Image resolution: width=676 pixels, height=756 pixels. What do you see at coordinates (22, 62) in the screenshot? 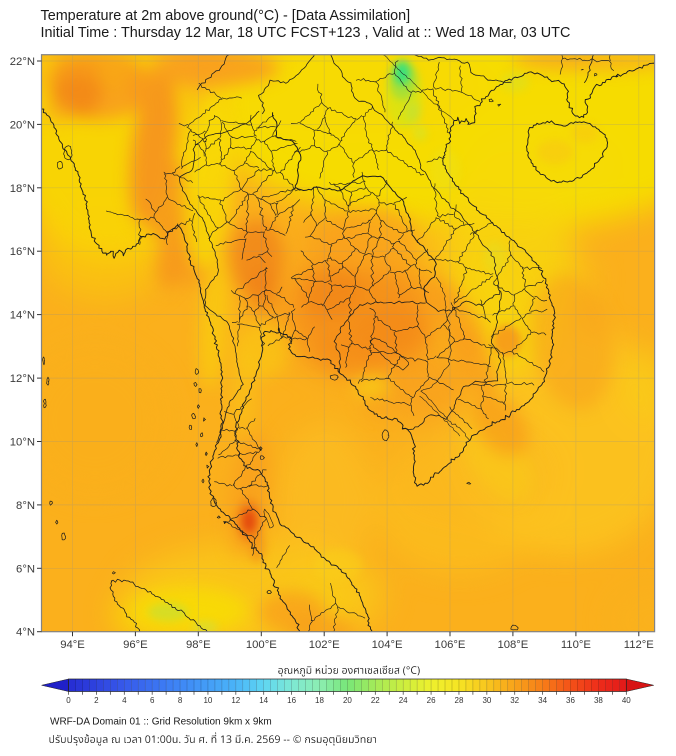
I see `svg-text: 22°N` at bounding box center [22, 62].